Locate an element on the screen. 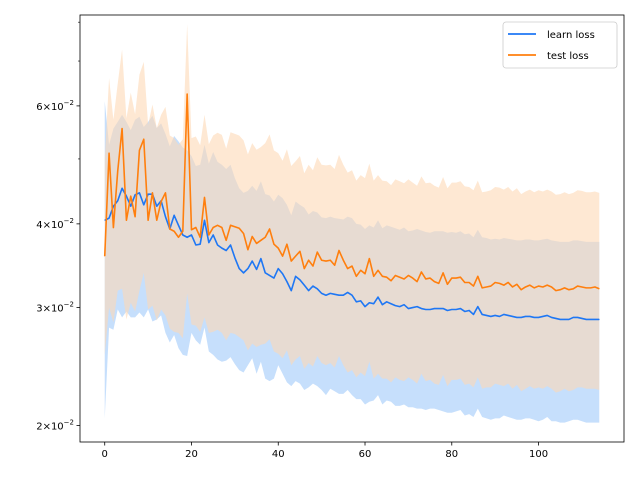 The height and width of the screenshot is (480, 640). y-tick-label: 6×10⁻² is located at coordinates (55, 106).